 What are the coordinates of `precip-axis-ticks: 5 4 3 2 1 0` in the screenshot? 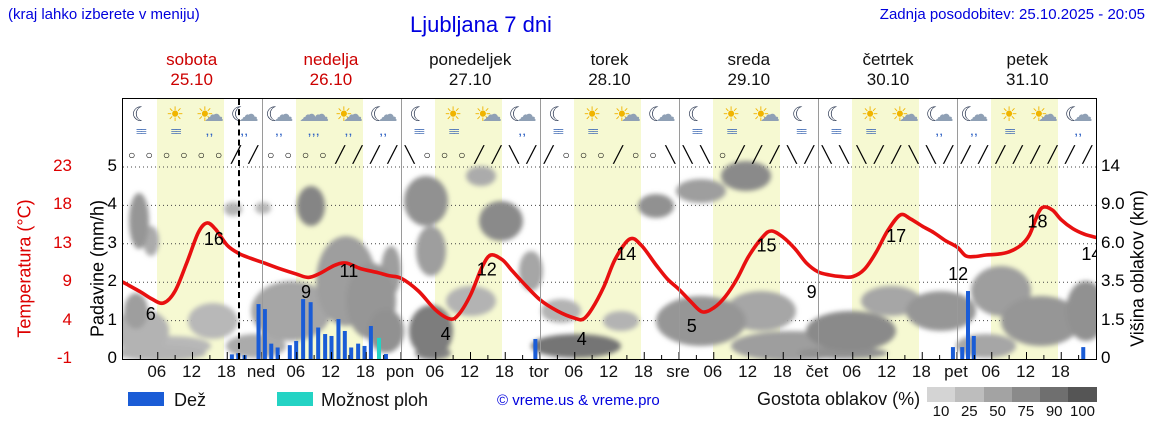 It's located at (58, 221).